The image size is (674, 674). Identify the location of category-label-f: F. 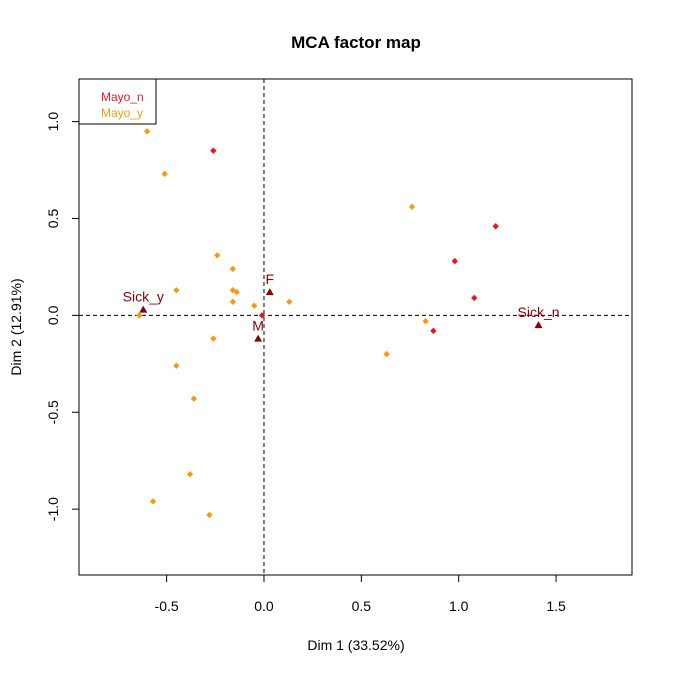
(270, 279).